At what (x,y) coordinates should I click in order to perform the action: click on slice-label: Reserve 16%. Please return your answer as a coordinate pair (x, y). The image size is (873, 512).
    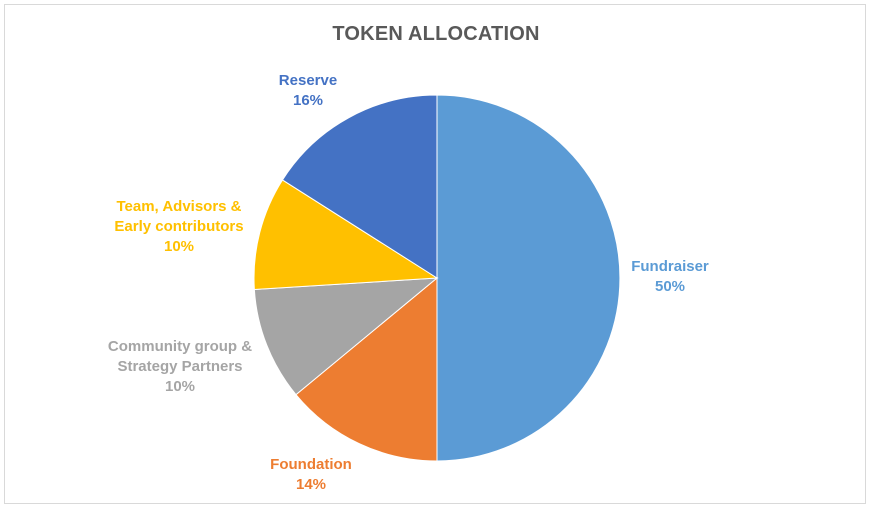
    Looking at the image, I should click on (308, 91).